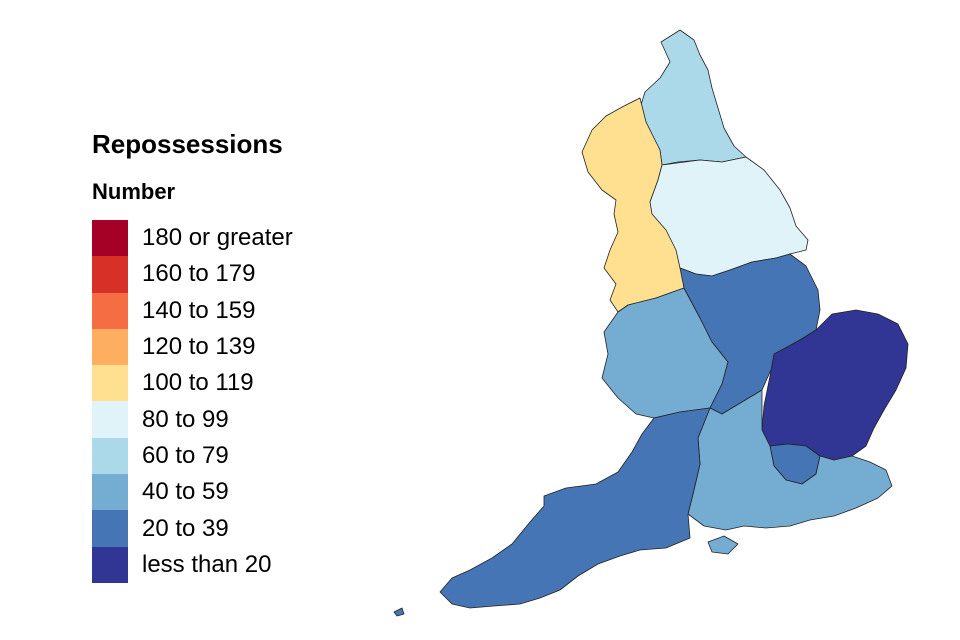 This screenshot has height=640, width=960. Describe the element at coordinates (185, 455) in the screenshot. I see `legend-label: 60 to 79` at that location.